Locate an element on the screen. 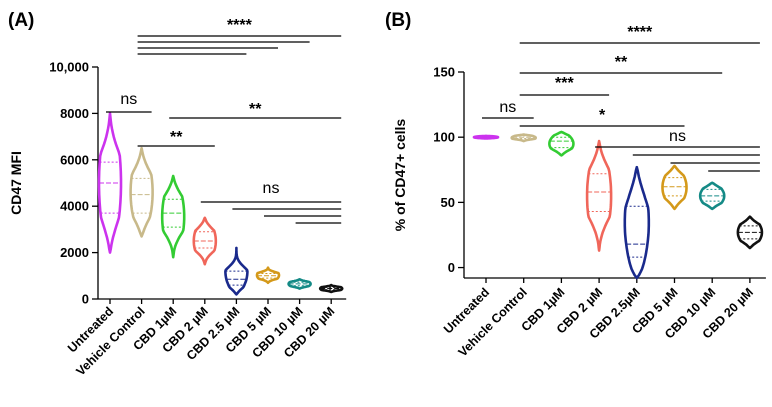  panel-b-y-tick-label: 150 is located at coordinates (444, 72).